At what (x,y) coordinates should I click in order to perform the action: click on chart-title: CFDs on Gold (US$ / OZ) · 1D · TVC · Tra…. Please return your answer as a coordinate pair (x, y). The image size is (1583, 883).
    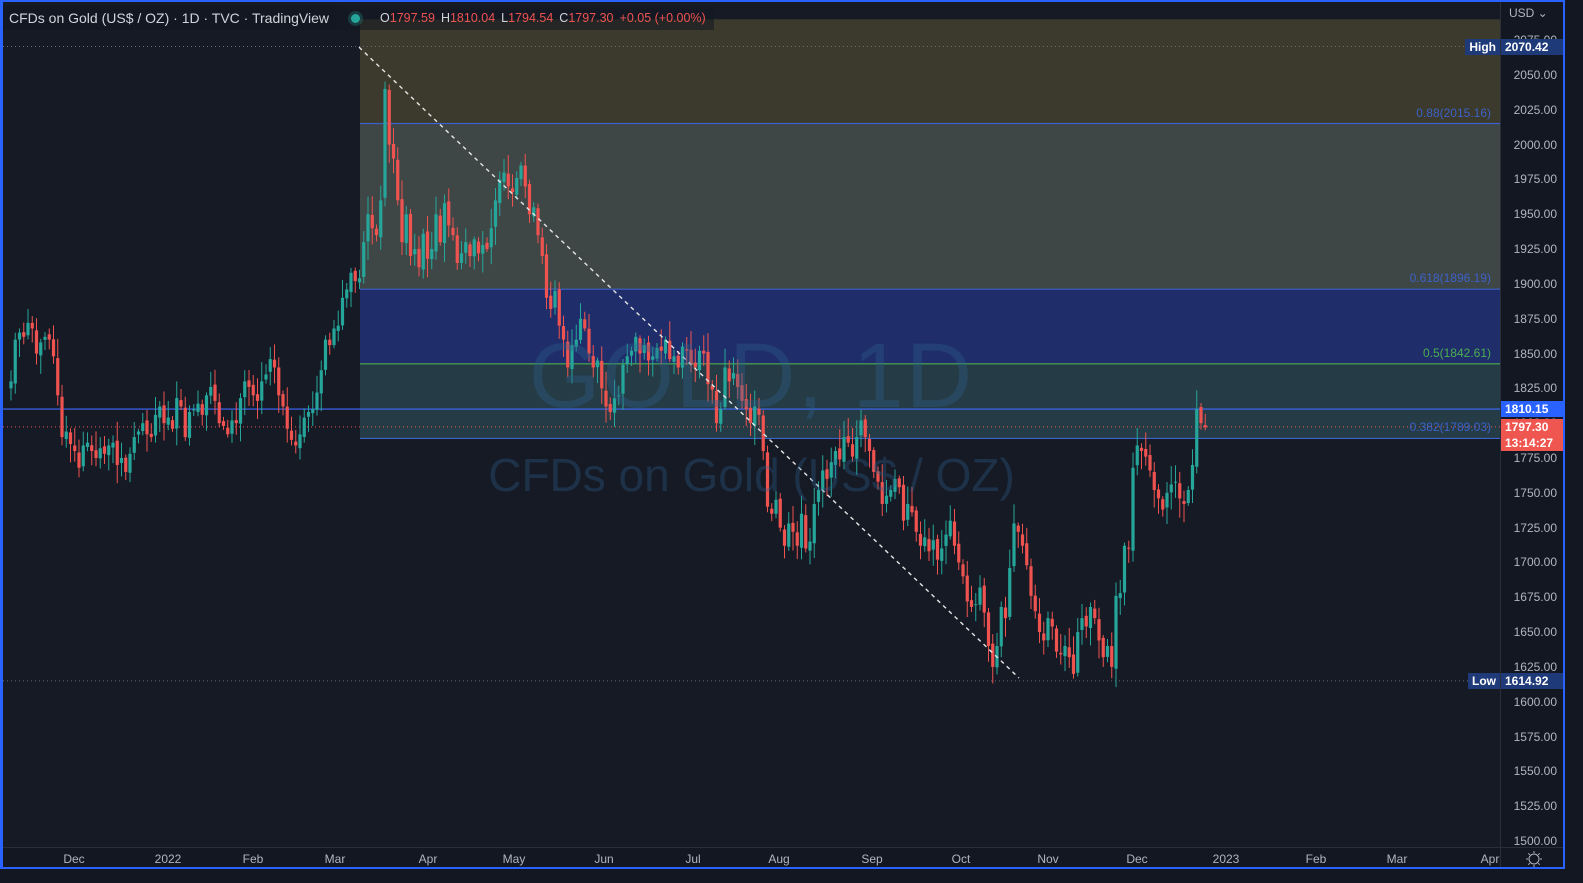
    Looking at the image, I should click on (170, 18).